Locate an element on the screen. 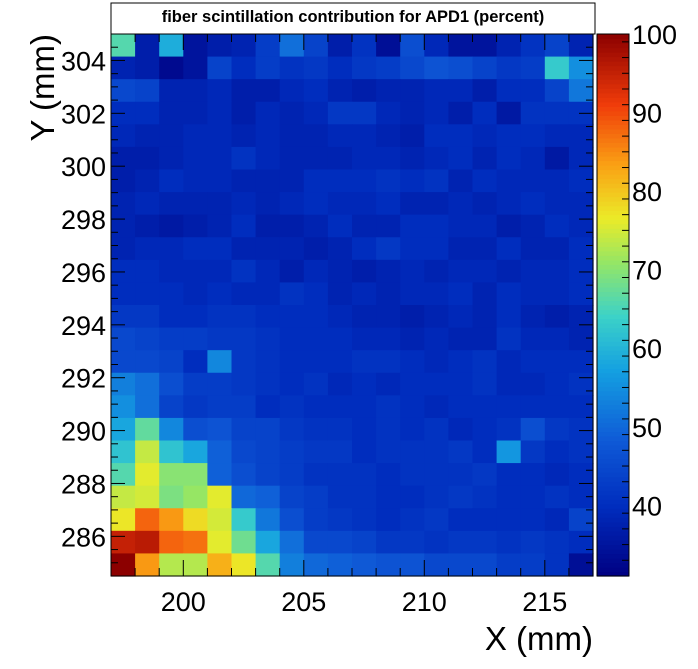 The height and width of the screenshot is (669, 698). colorbar-frame is located at coordinates (613, 305).